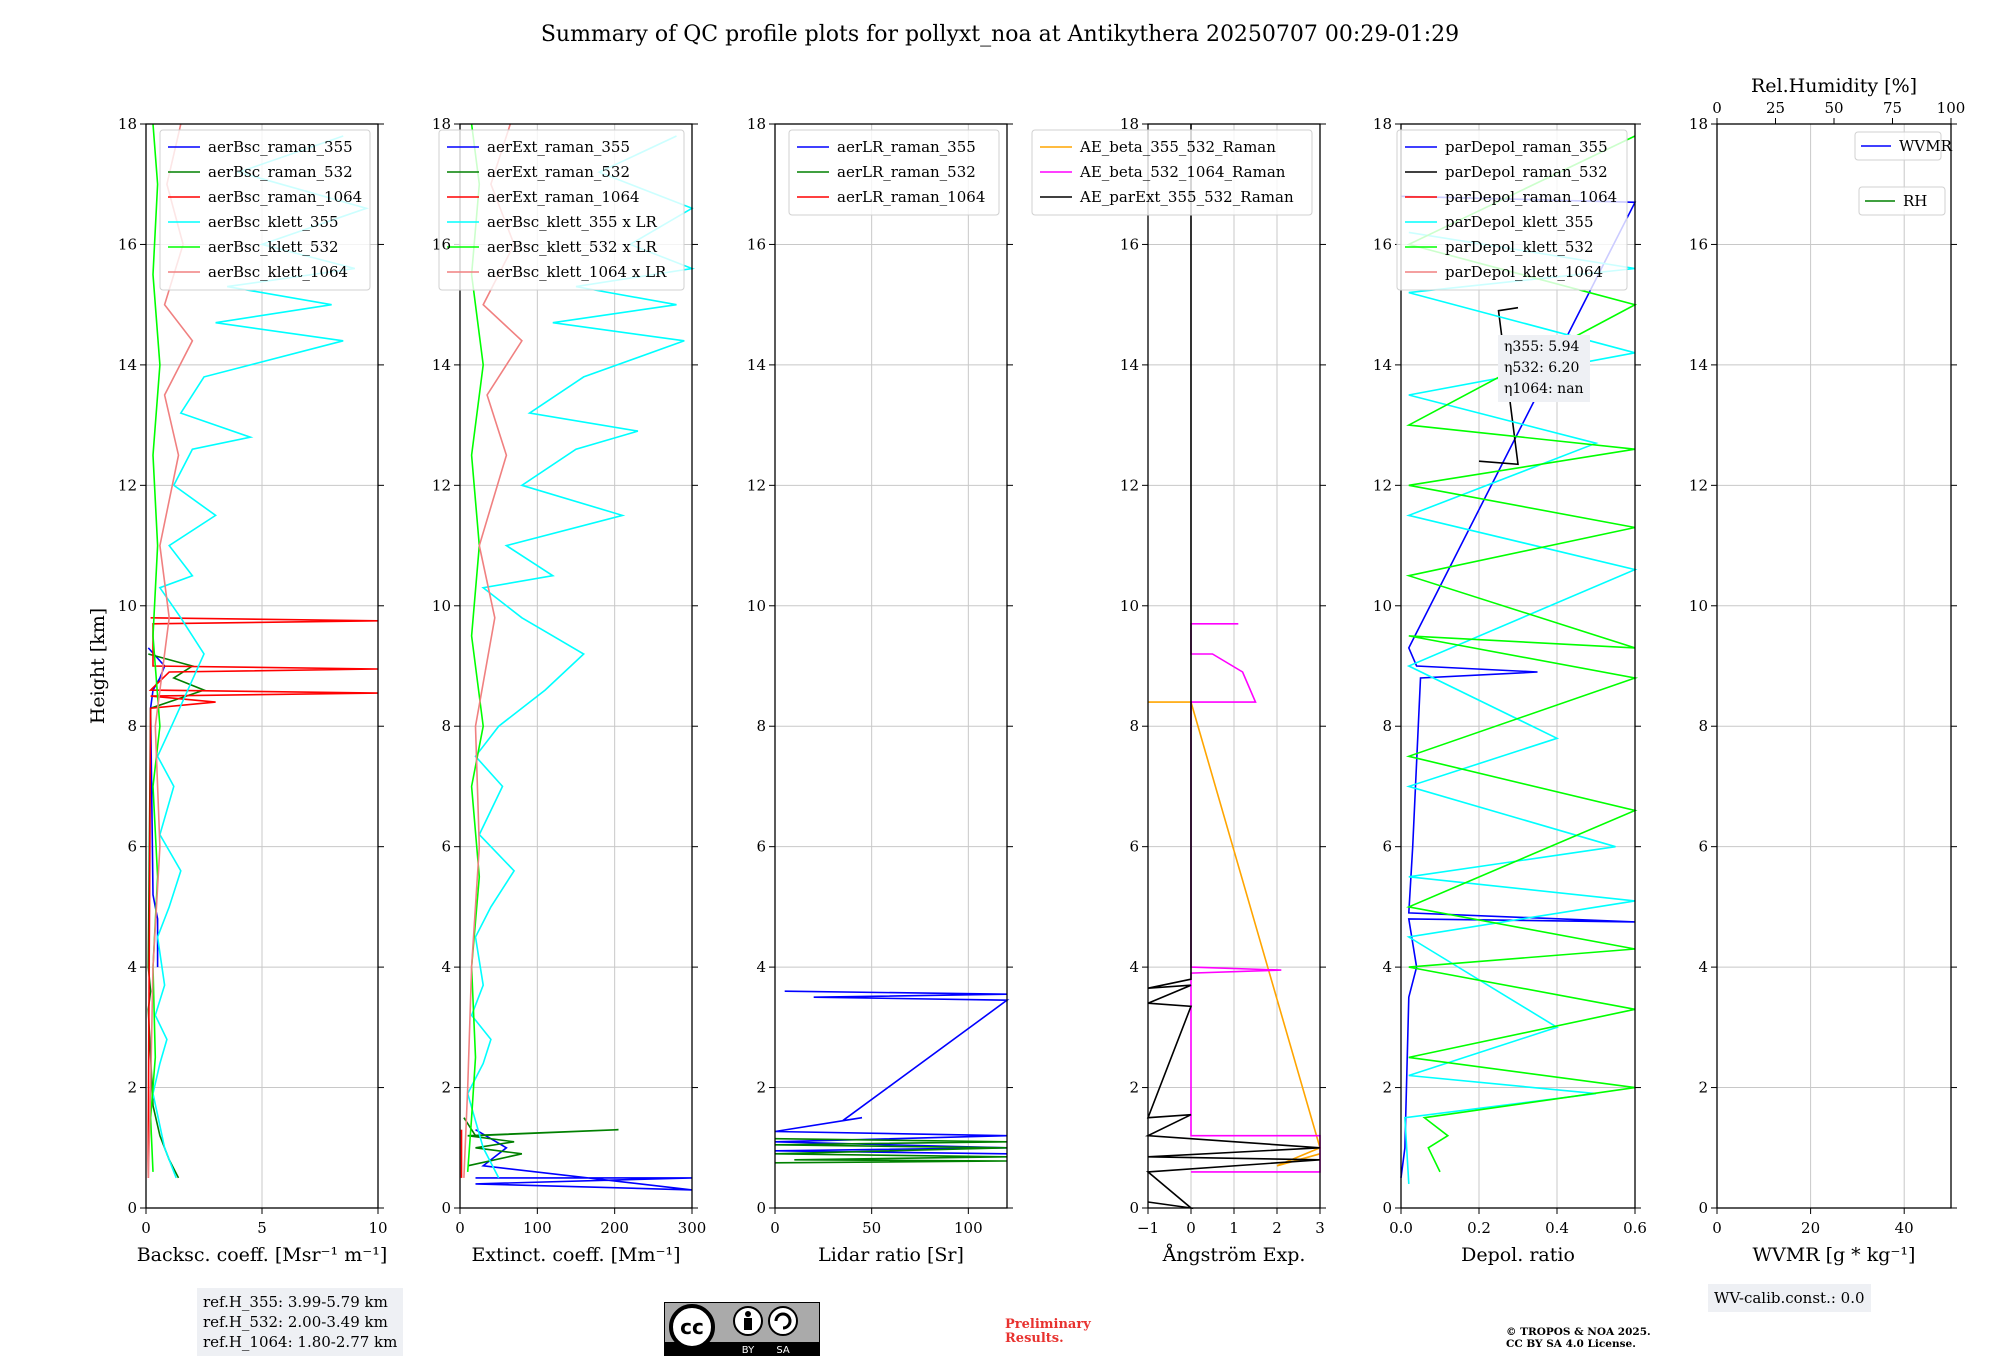  What do you see at coordinates (1578, 1332) in the screenshot?
I see `copyright-line-1: © TROPOS & NOA 2025.` at bounding box center [1578, 1332].